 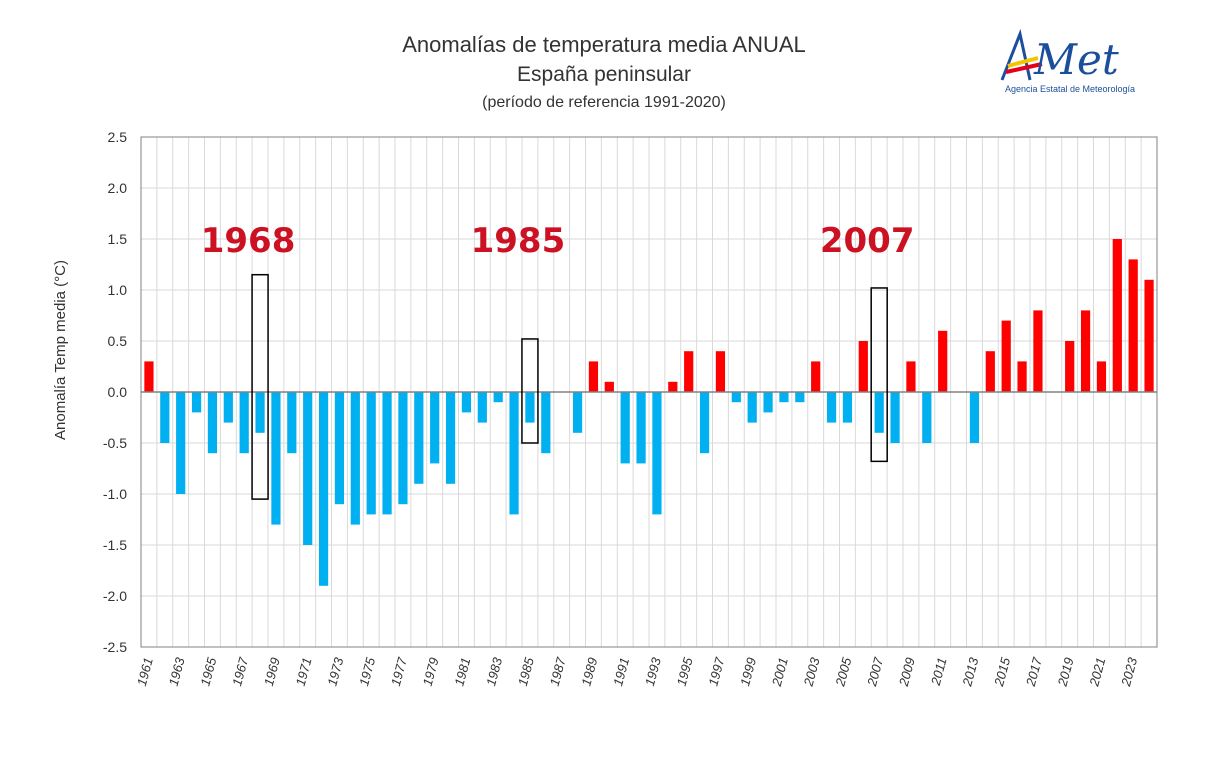 I want to click on bar-1992, so click(x=641, y=428).